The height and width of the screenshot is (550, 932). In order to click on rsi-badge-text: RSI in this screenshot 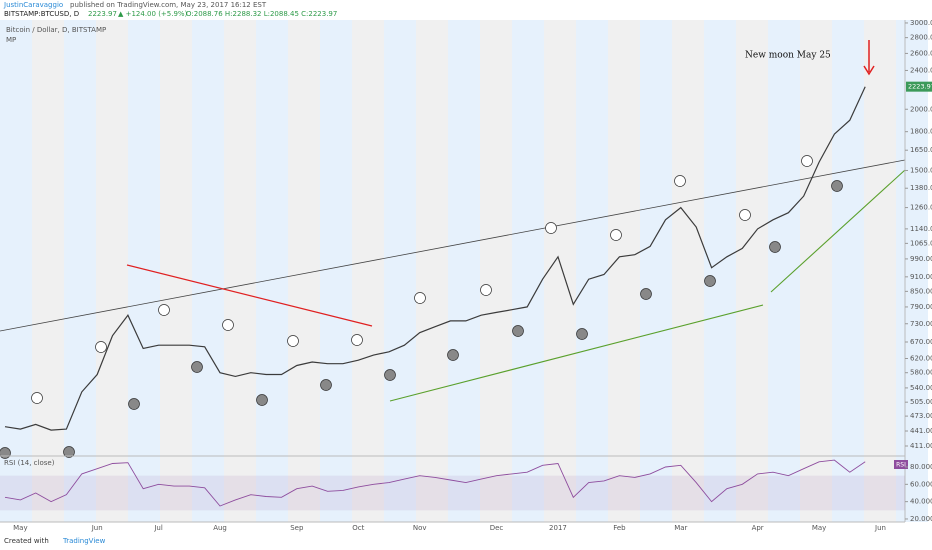, I will do `click(901, 465)`.